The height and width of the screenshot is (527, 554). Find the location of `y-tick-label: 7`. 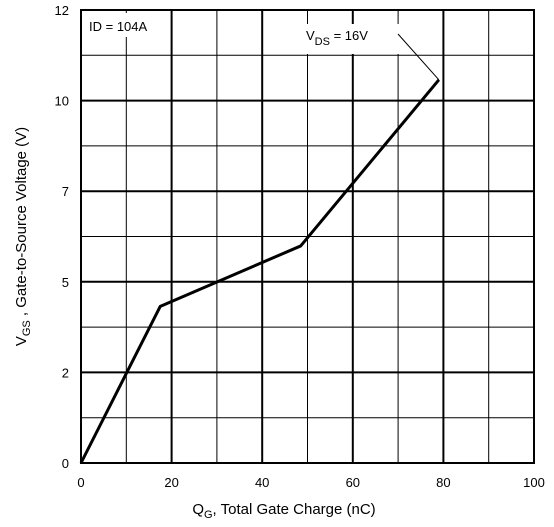

y-tick-label: 7 is located at coordinates (65, 191).